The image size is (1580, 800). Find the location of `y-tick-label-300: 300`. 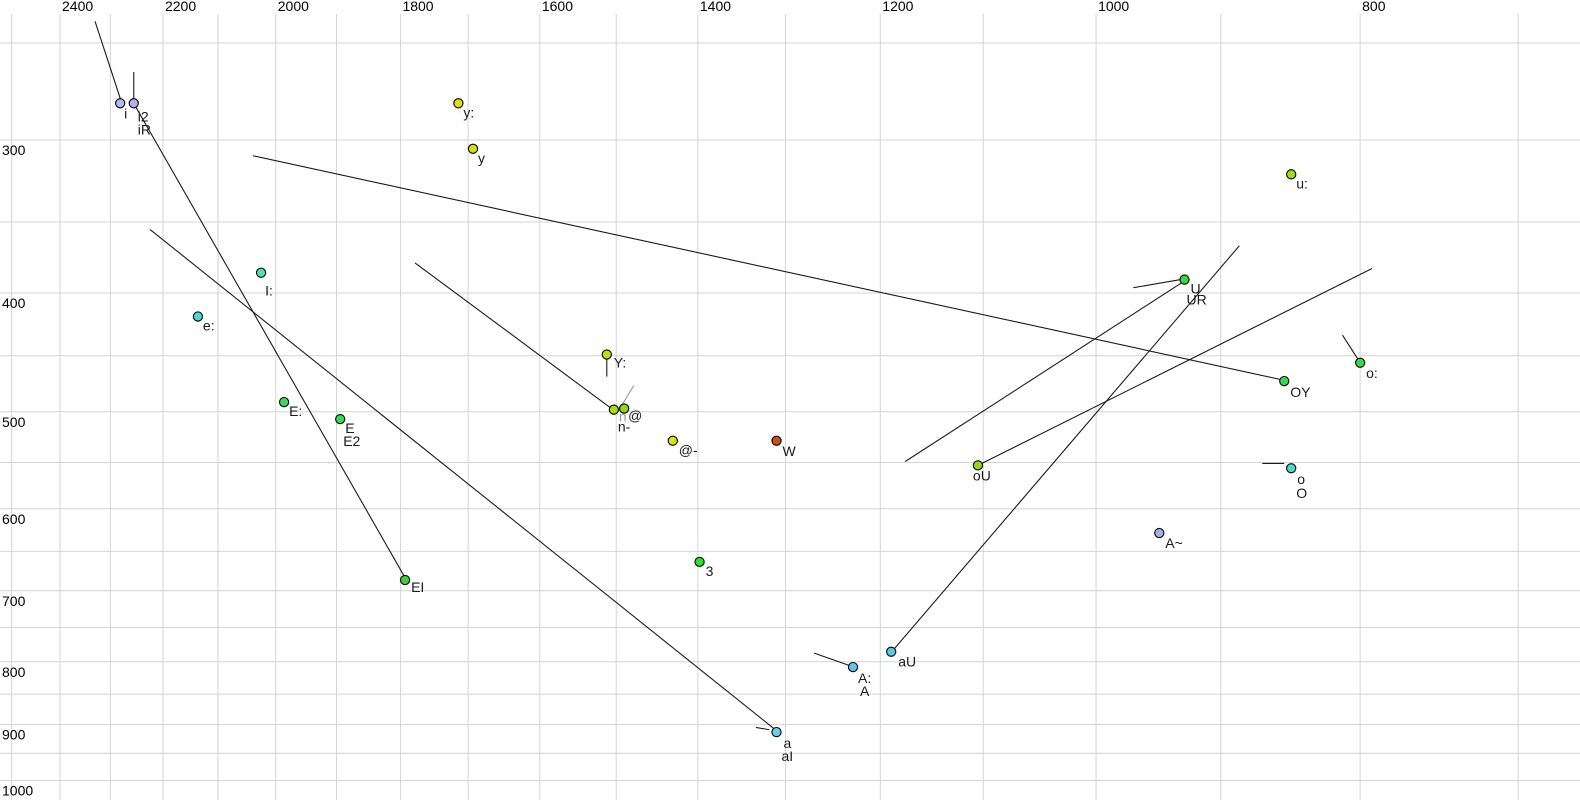

y-tick-label-300: 300 is located at coordinates (14, 150).